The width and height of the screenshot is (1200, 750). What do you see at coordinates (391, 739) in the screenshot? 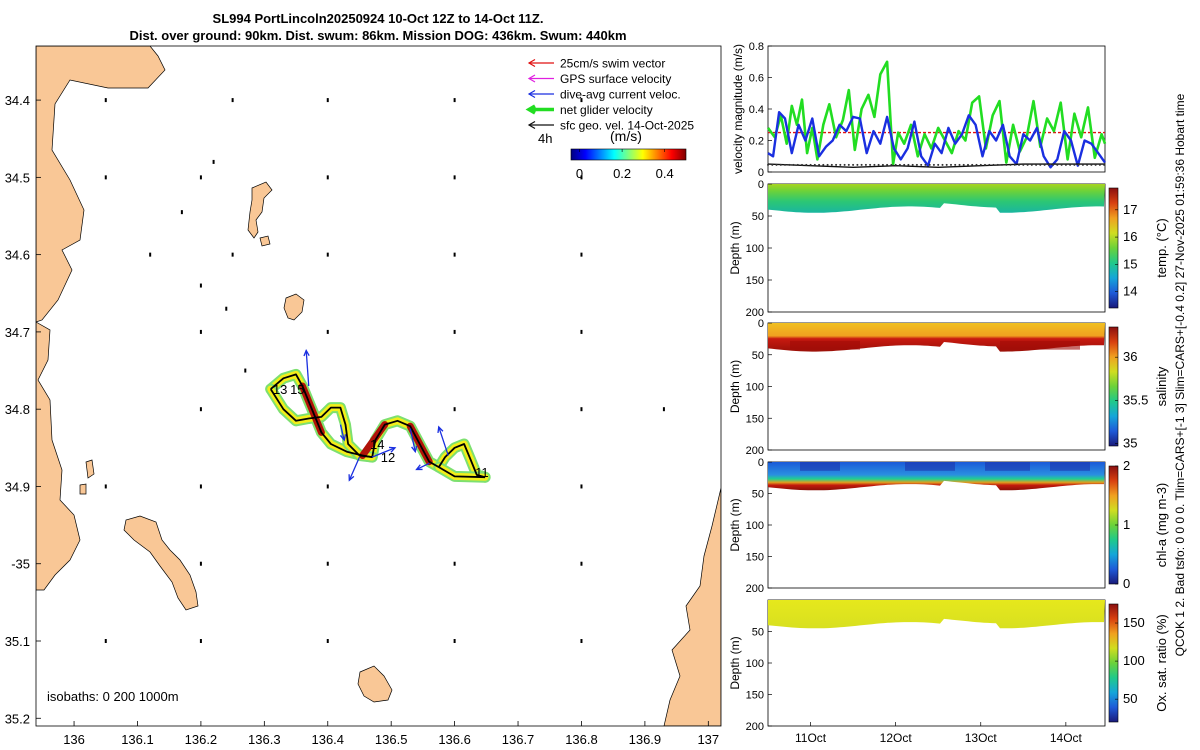
I see `map-x-tick-label: 136.5` at bounding box center [391, 739].